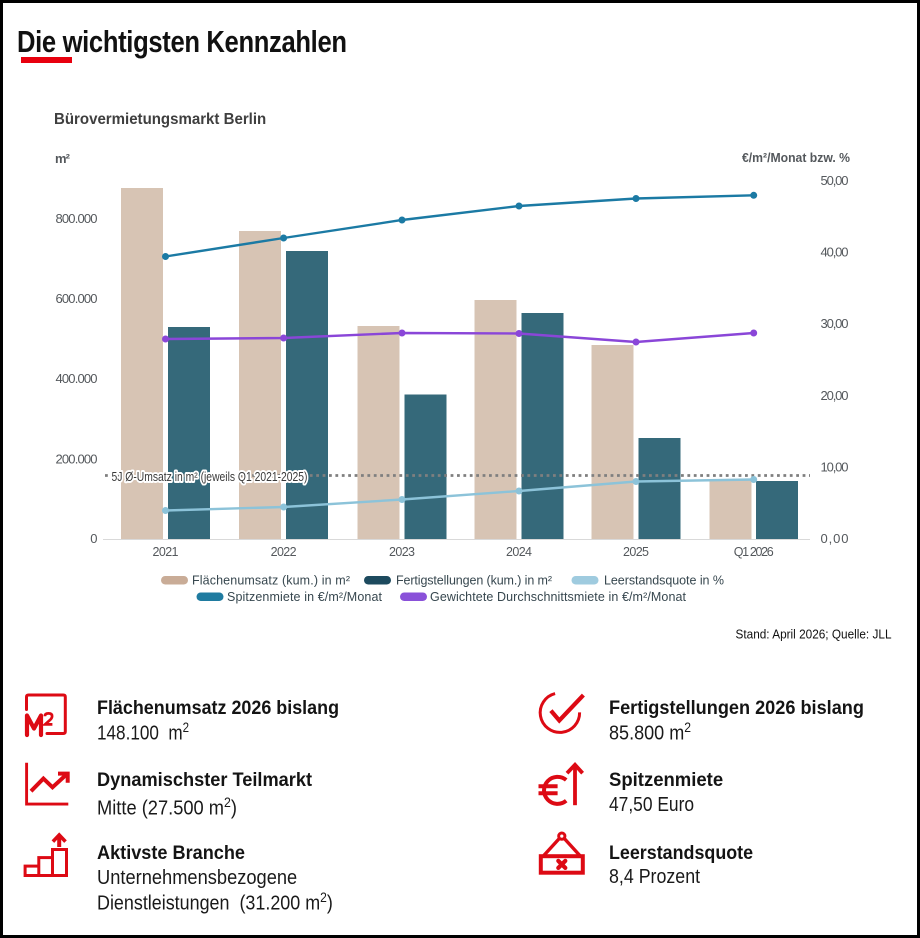  What do you see at coordinates (77, 459) in the screenshot?
I see `svg-text: 200.000` at bounding box center [77, 459].